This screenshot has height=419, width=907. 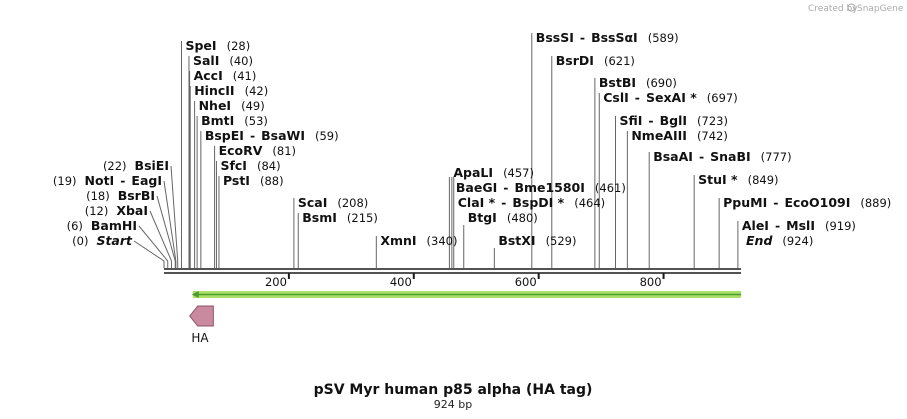 I want to click on site-hincii: HincII, so click(x=214, y=90).